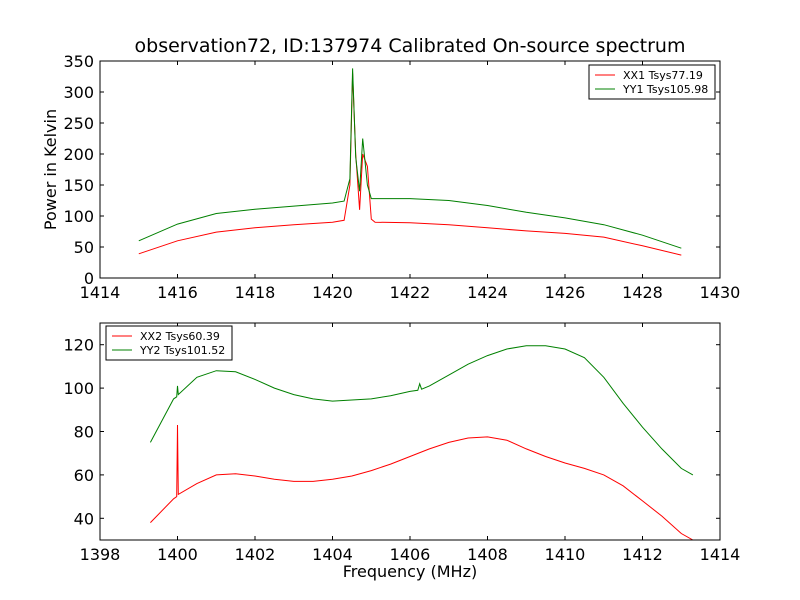  Describe the element at coordinates (663, 75) in the screenshot. I see `legend-label: XX1 Tsys77.19` at that location.